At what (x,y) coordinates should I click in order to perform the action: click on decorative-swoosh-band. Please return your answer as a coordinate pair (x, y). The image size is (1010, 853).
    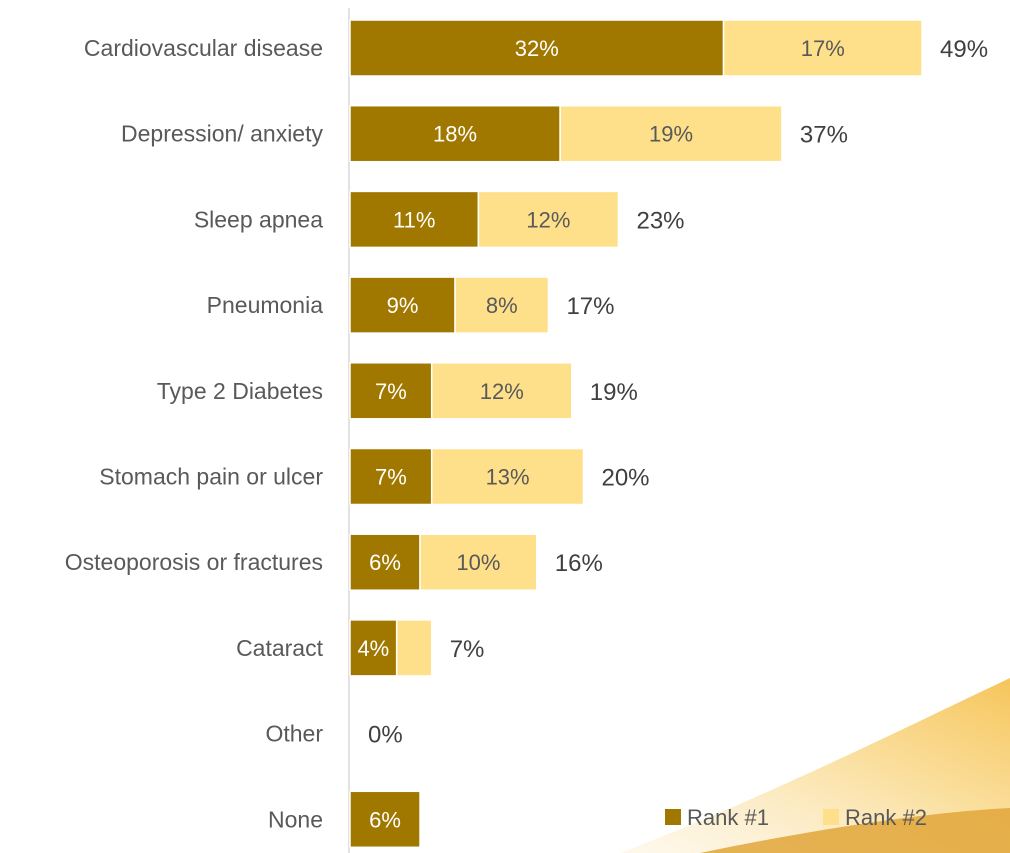
    Looking at the image, I should click on (855, 830).